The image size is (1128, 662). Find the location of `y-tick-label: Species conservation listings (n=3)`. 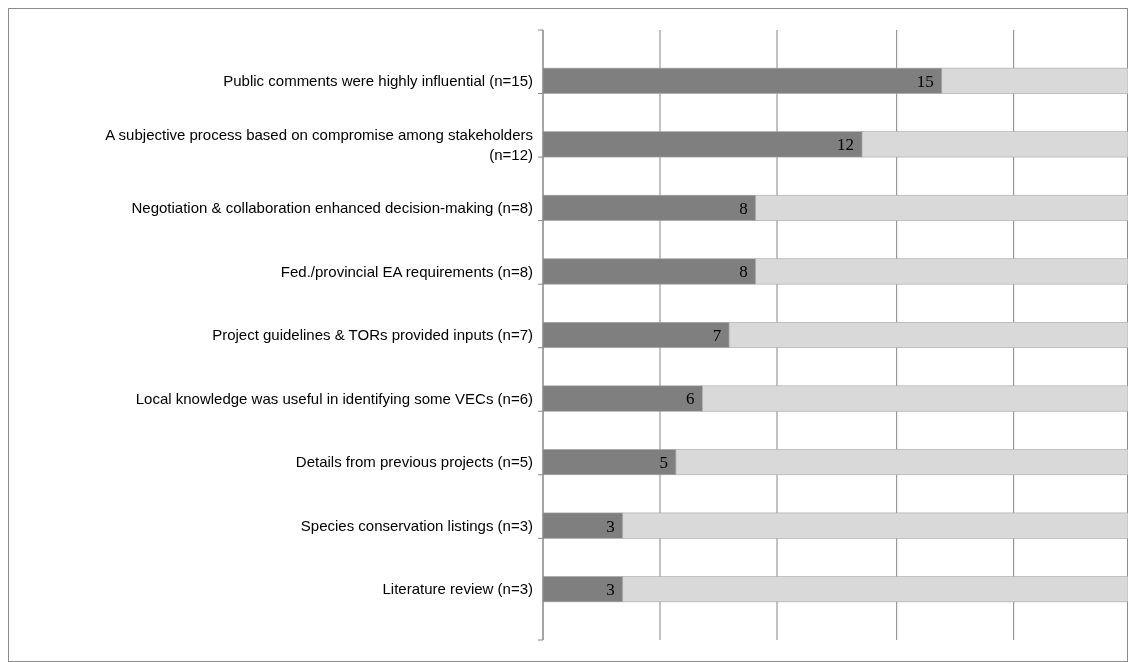

y-tick-label: Species conservation listings (n=3) is located at coordinates (416, 525).